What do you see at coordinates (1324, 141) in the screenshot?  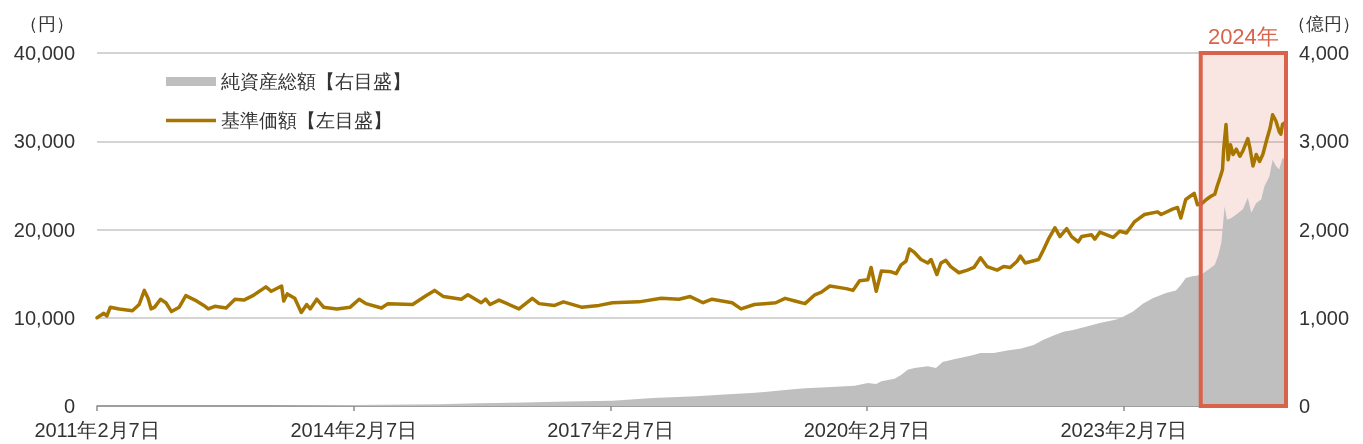 I see `y2-tick-label: 3,000` at bounding box center [1324, 141].